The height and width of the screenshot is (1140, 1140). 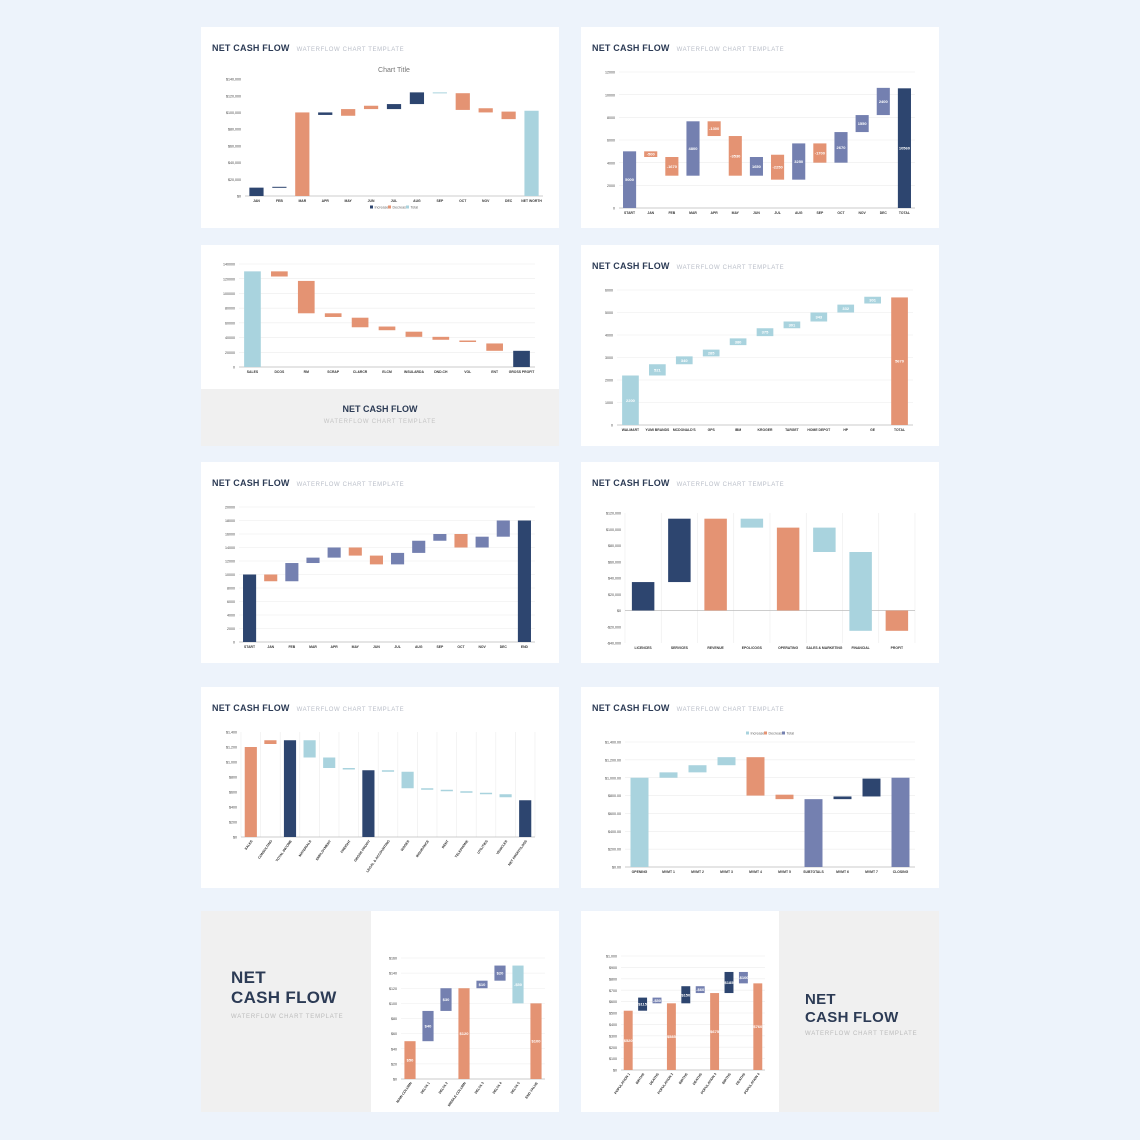 I want to click on x-tick-label: GPS, so click(x=712, y=430).